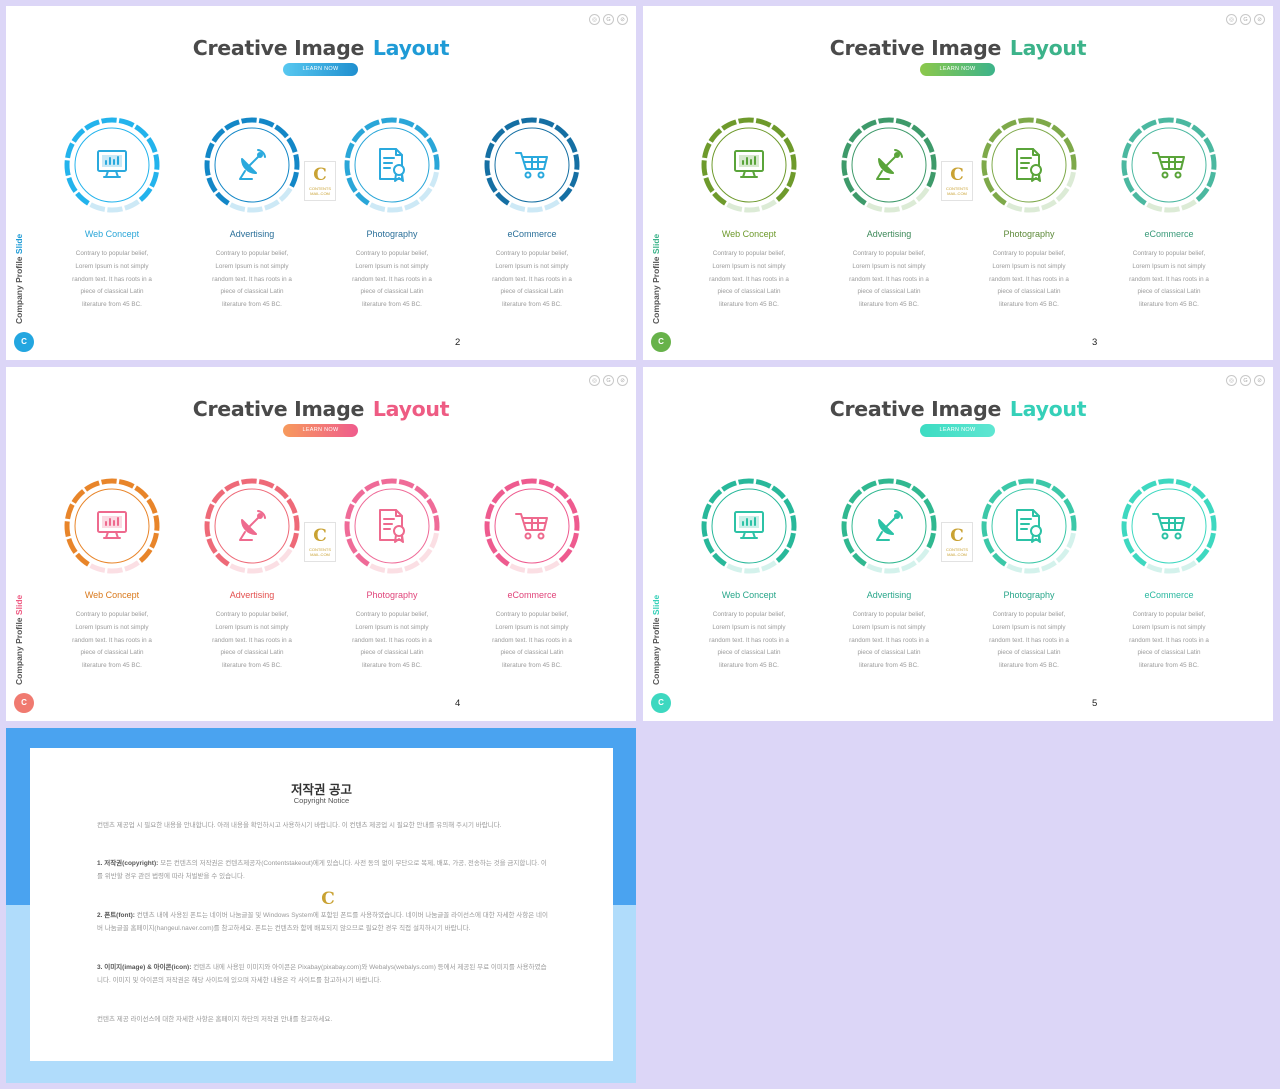 This screenshot has height=1089, width=1280. I want to click on satellite-dish-icon, so click(252, 164).